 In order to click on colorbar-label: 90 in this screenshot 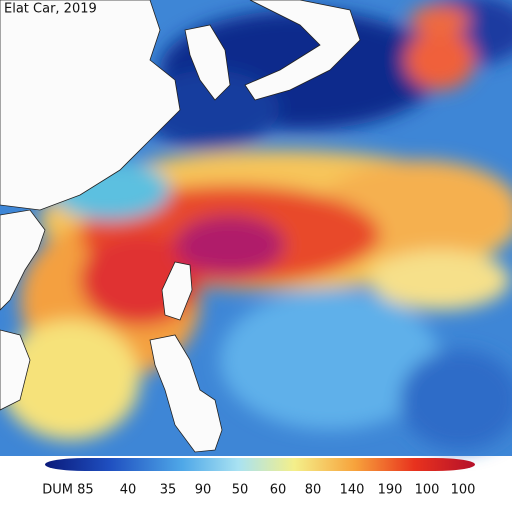, I will do `click(203, 490)`.